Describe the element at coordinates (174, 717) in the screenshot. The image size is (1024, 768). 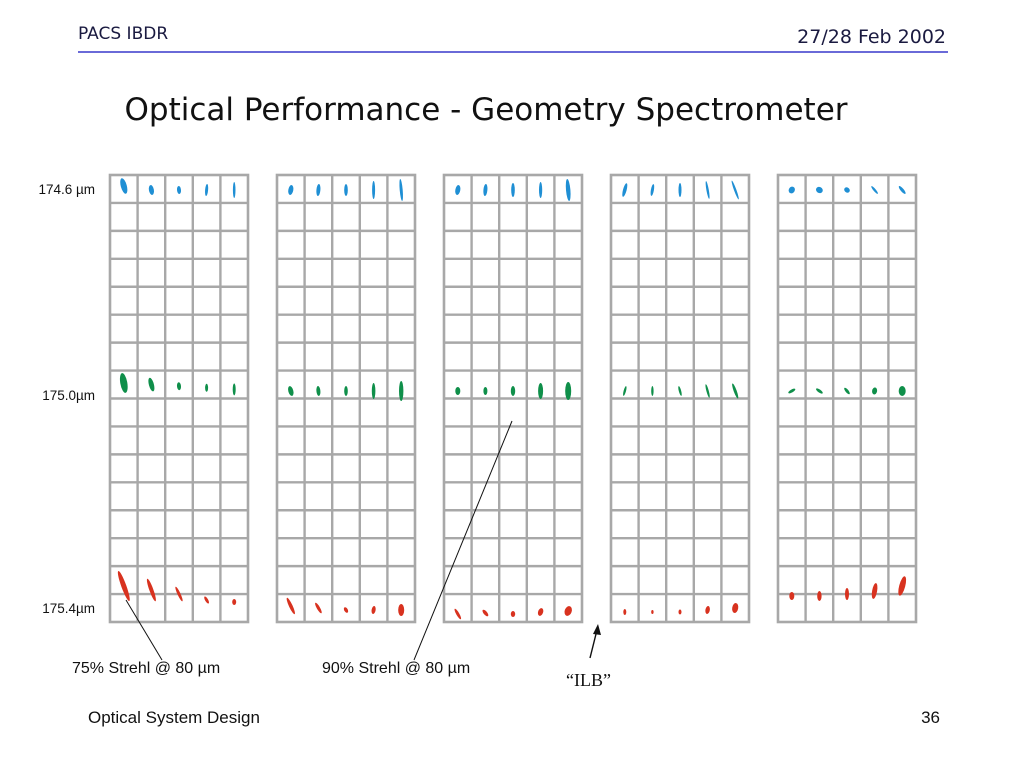
I see `footer-left: Optical System Design` at that location.